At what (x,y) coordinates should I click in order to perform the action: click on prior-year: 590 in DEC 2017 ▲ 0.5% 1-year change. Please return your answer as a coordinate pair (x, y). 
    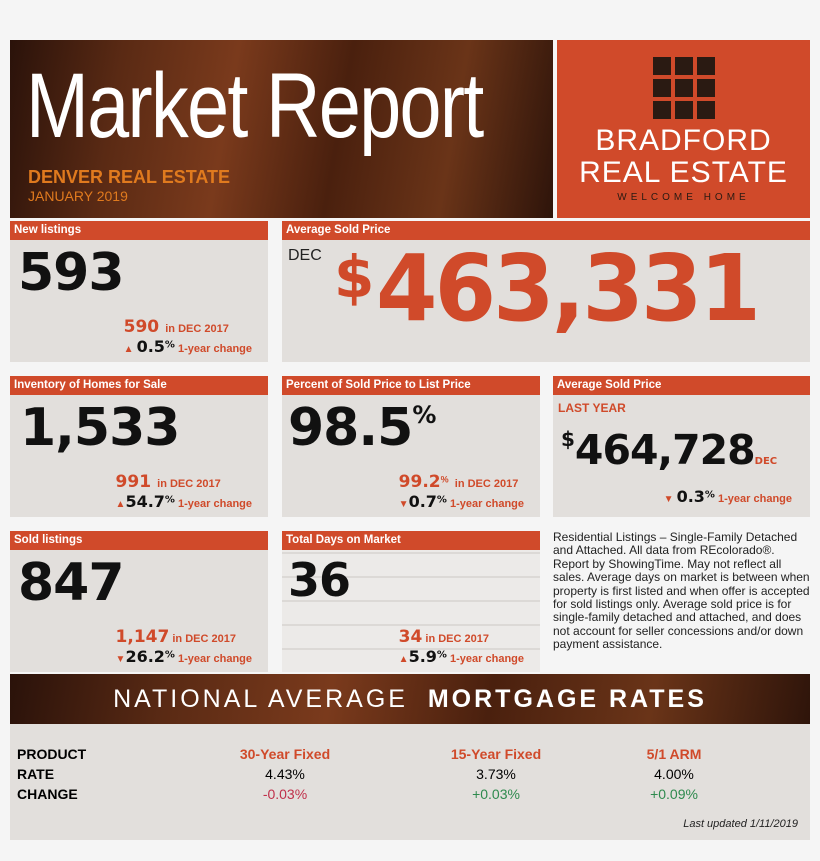
    Looking at the image, I should click on (188, 336).